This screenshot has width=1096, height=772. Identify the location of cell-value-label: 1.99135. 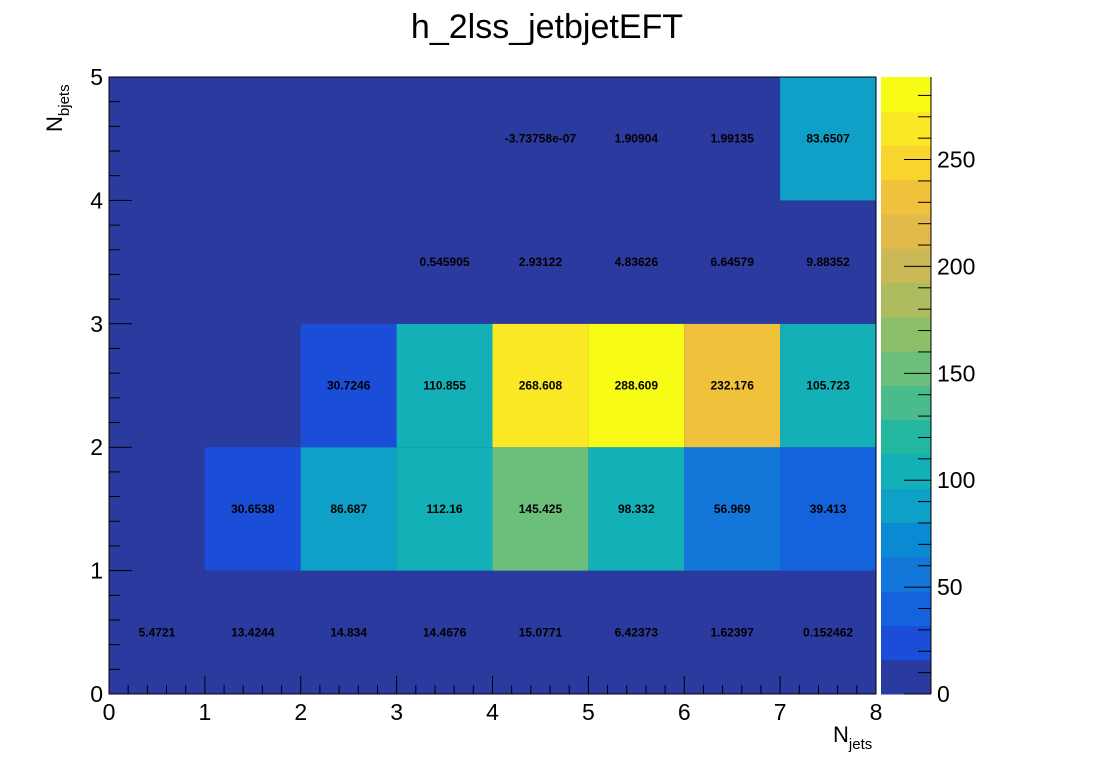
(732, 139).